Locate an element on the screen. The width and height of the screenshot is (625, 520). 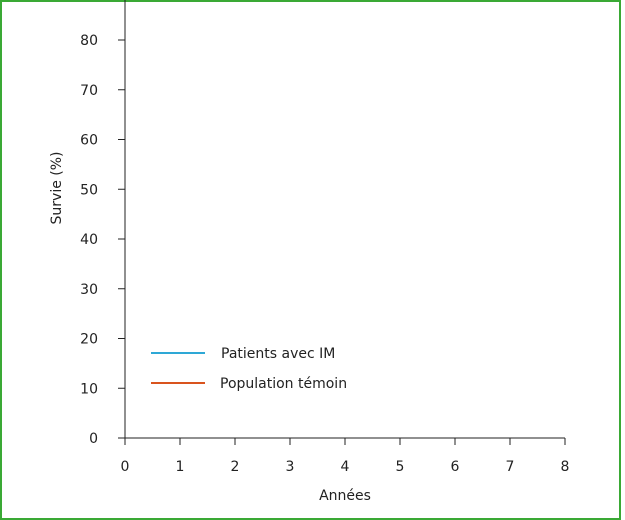
x-tick-label: 4 is located at coordinates (345, 467).